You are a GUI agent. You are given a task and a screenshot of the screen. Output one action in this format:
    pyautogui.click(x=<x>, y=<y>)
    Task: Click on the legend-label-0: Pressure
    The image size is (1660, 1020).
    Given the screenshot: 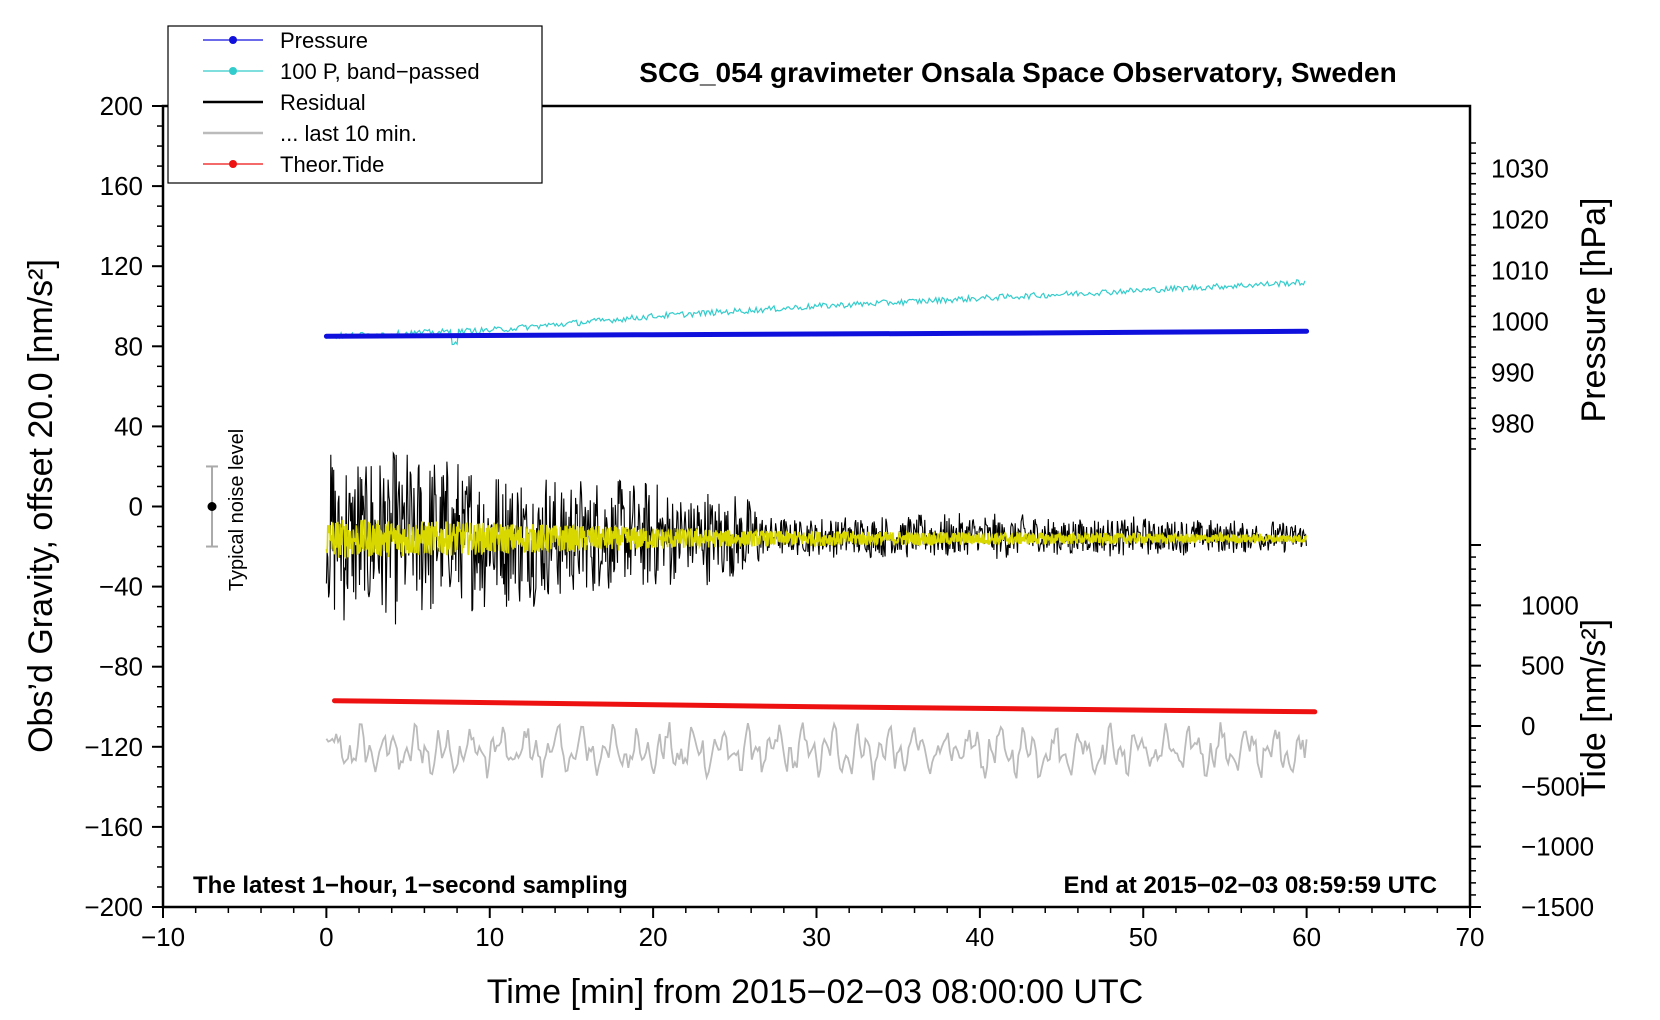 What is the action you would take?
    pyautogui.click(x=324, y=40)
    